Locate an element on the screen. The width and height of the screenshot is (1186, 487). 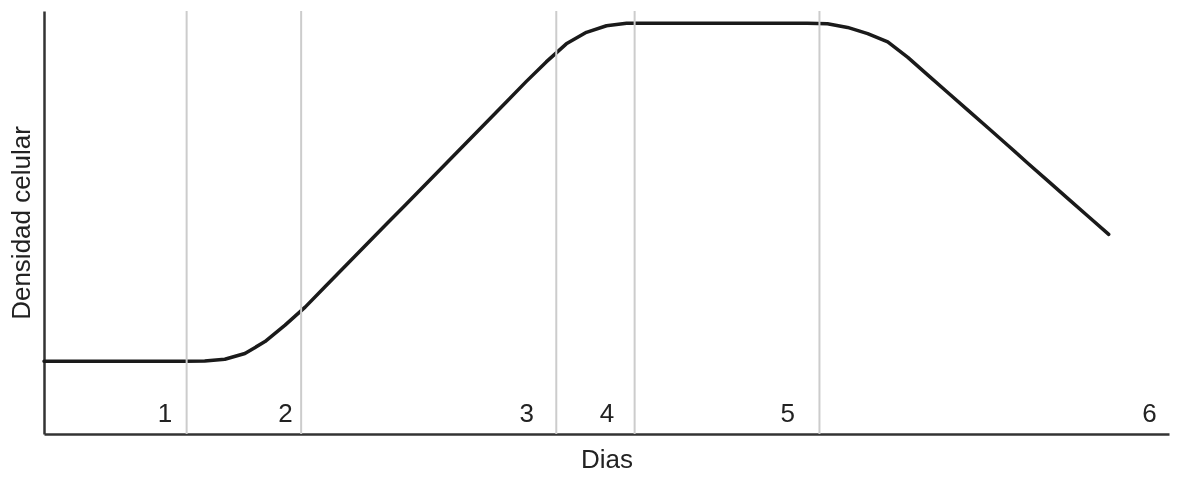
x-tick-label: 5 is located at coordinates (788, 412).